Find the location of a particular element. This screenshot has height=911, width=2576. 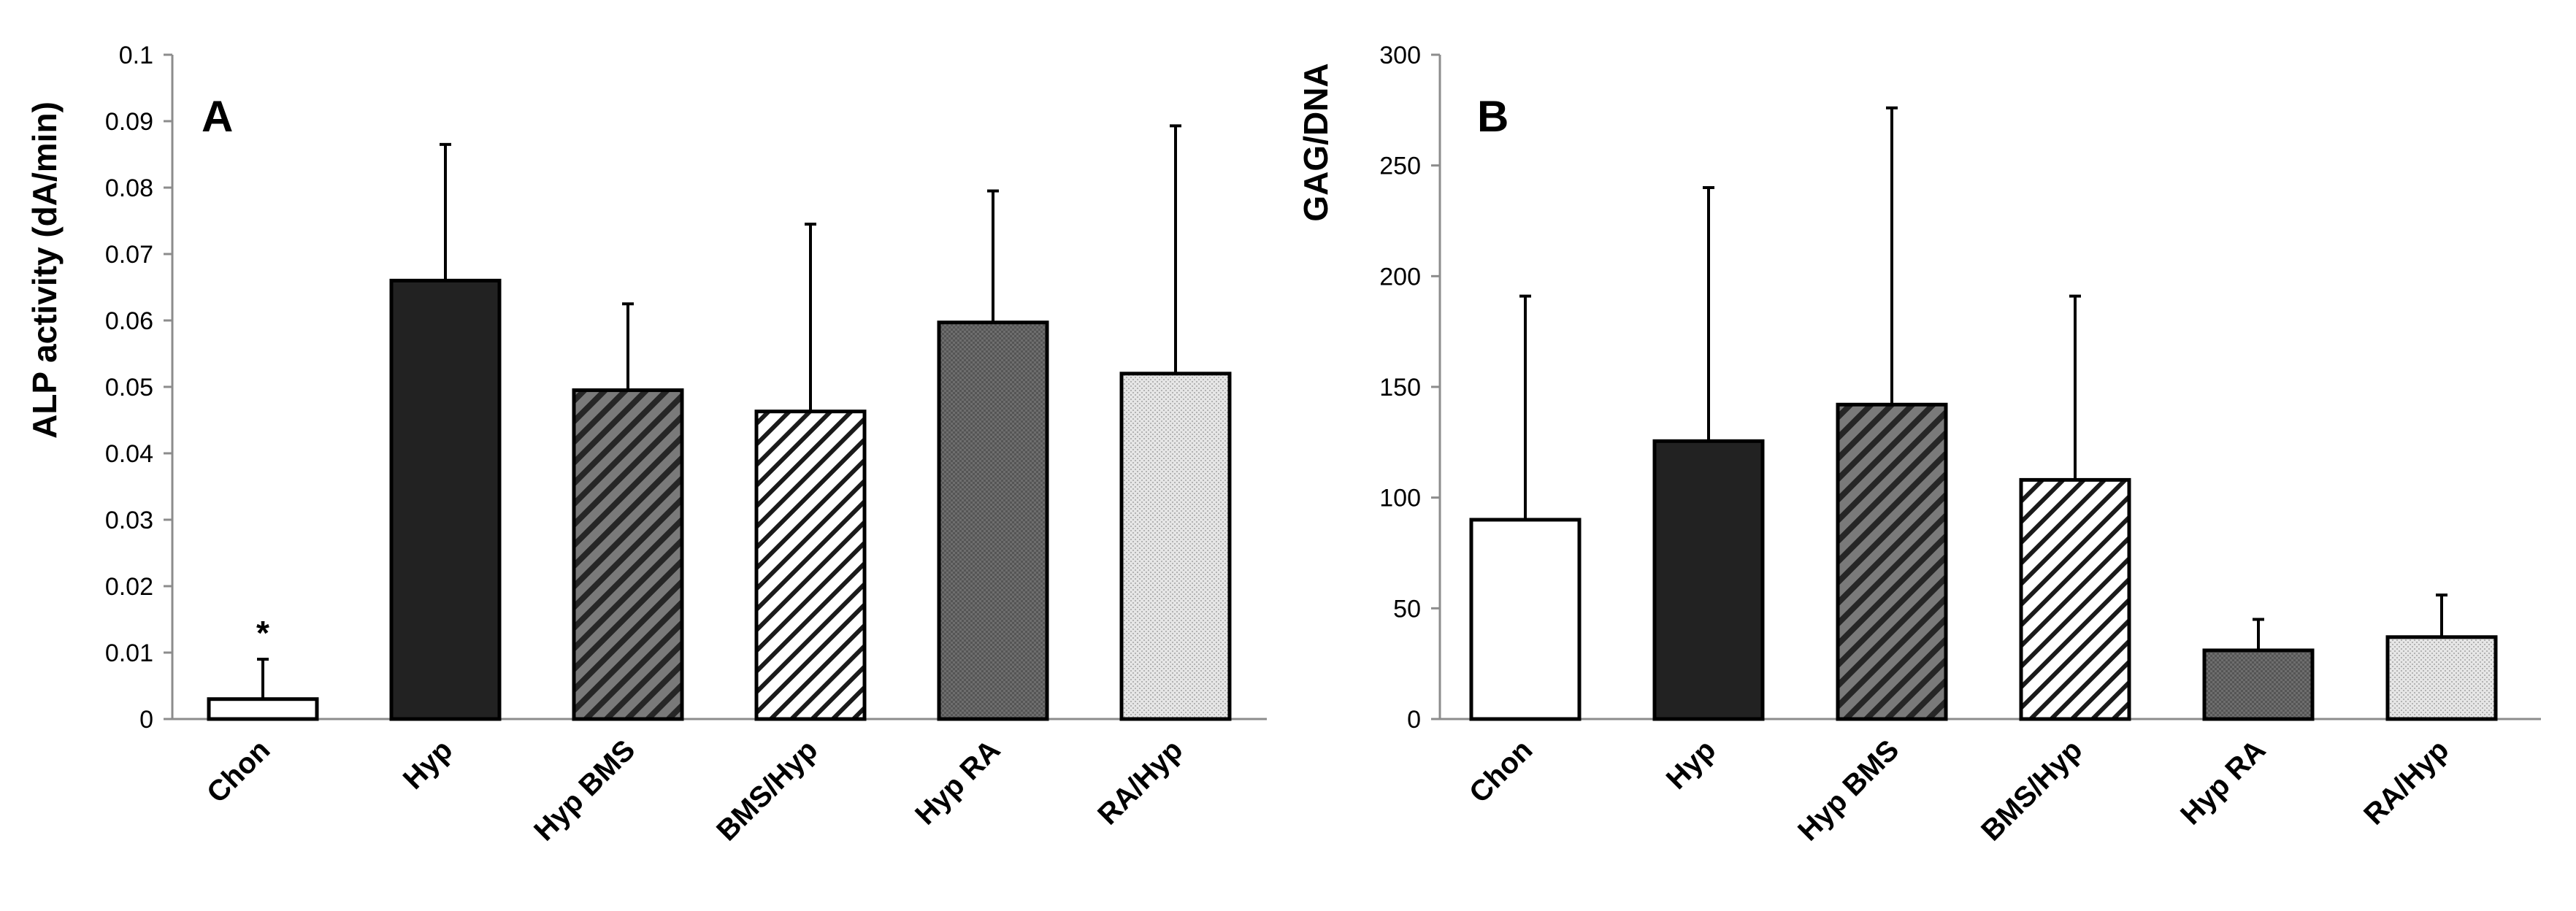

significance-marker-a: * is located at coordinates (262, 633).